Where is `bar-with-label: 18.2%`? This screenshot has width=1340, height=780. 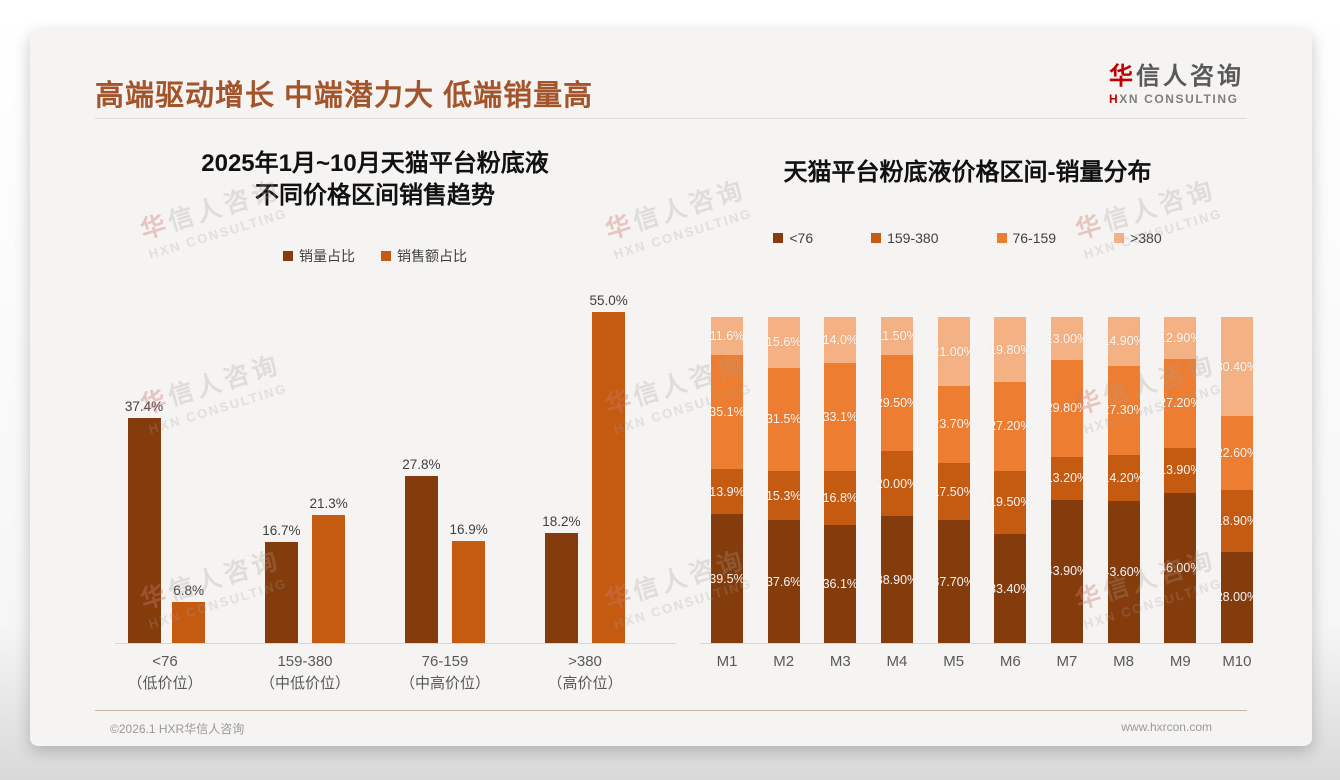 bar-with-label: 18.2% is located at coordinates (561, 578).